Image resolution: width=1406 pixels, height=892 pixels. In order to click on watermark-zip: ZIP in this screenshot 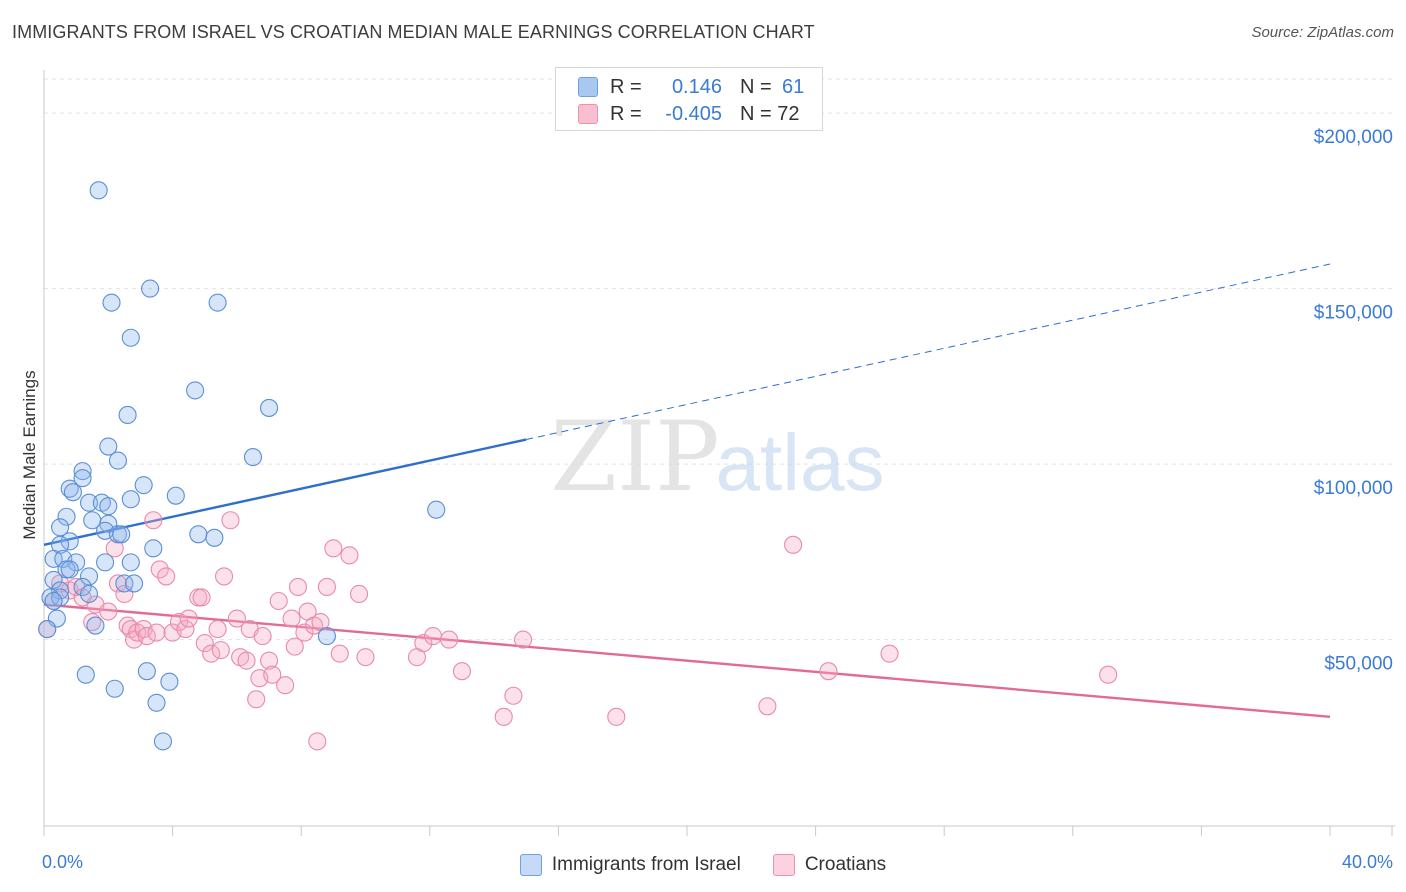, I will do `click(634, 457)`.